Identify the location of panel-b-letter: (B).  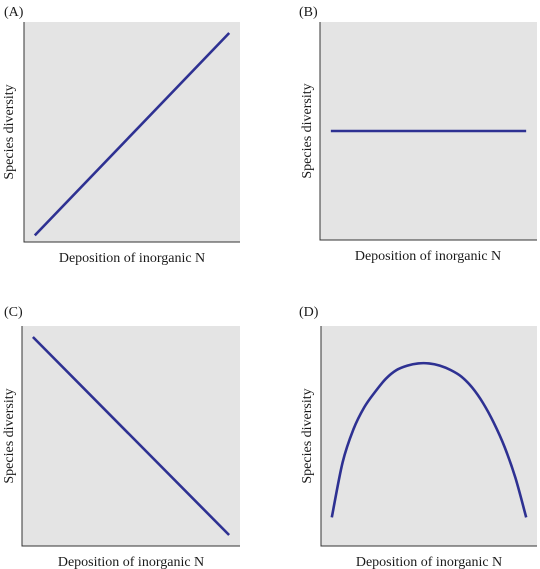
(308, 12).